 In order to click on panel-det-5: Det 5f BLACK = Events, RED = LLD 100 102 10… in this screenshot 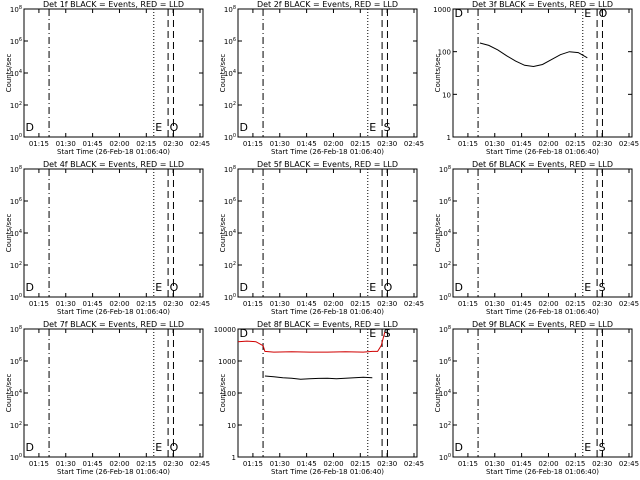, I will do `click(321, 238)`.